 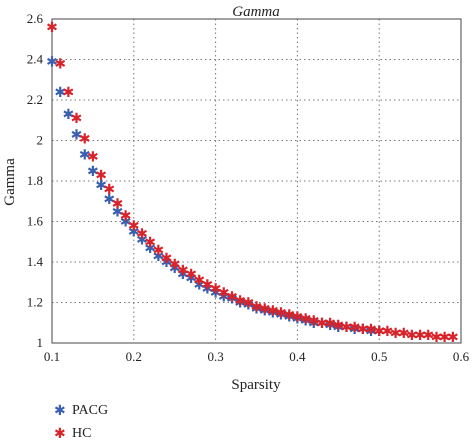 I want to click on y-tick-label: 1.6, so click(x=35, y=221).